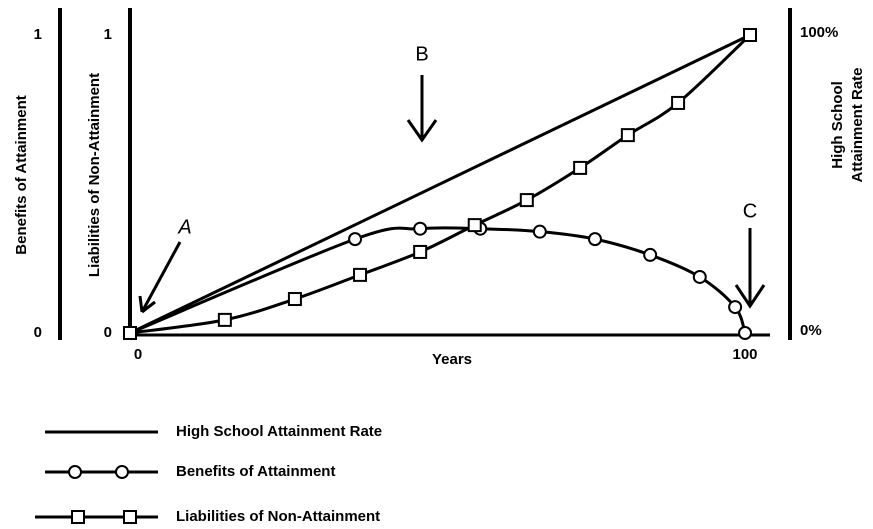 This screenshot has width=873, height=529. Describe the element at coordinates (750, 268) in the screenshot. I see `arrow-c` at that location.